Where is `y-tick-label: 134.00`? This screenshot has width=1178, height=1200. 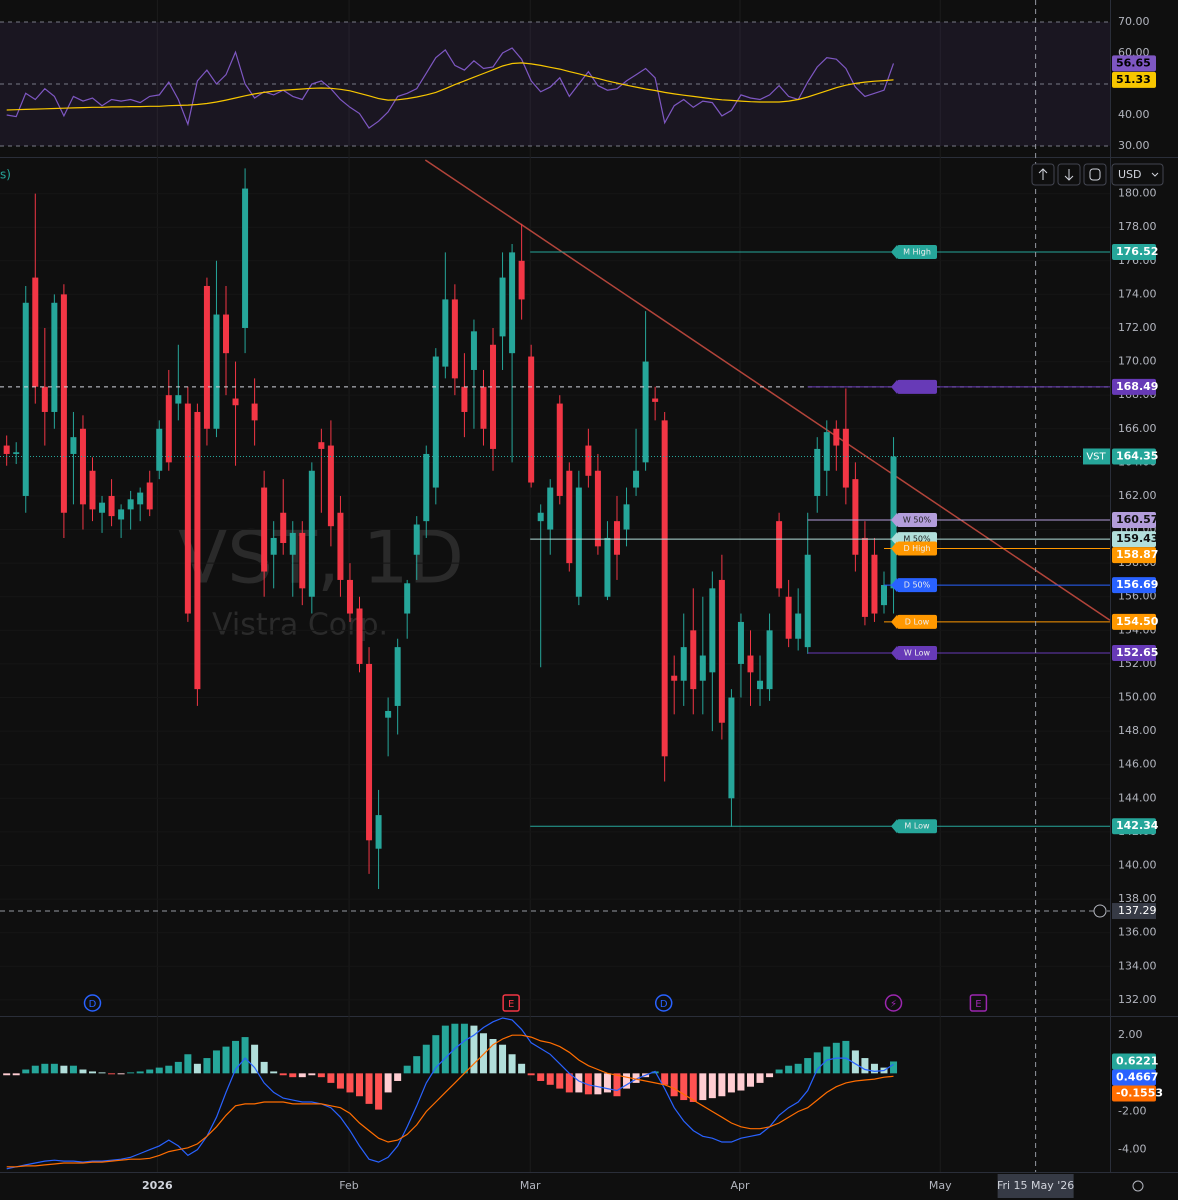 y-tick-label: 134.00 is located at coordinates (1137, 965).